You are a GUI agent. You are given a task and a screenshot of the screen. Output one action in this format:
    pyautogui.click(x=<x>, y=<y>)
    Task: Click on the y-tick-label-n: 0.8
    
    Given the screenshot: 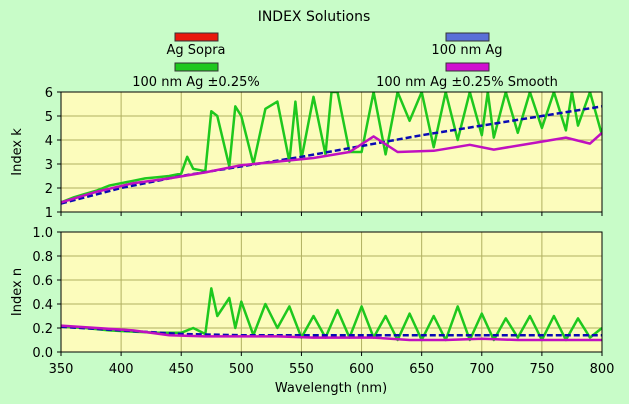 What is the action you would take?
    pyautogui.click(x=42, y=257)
    